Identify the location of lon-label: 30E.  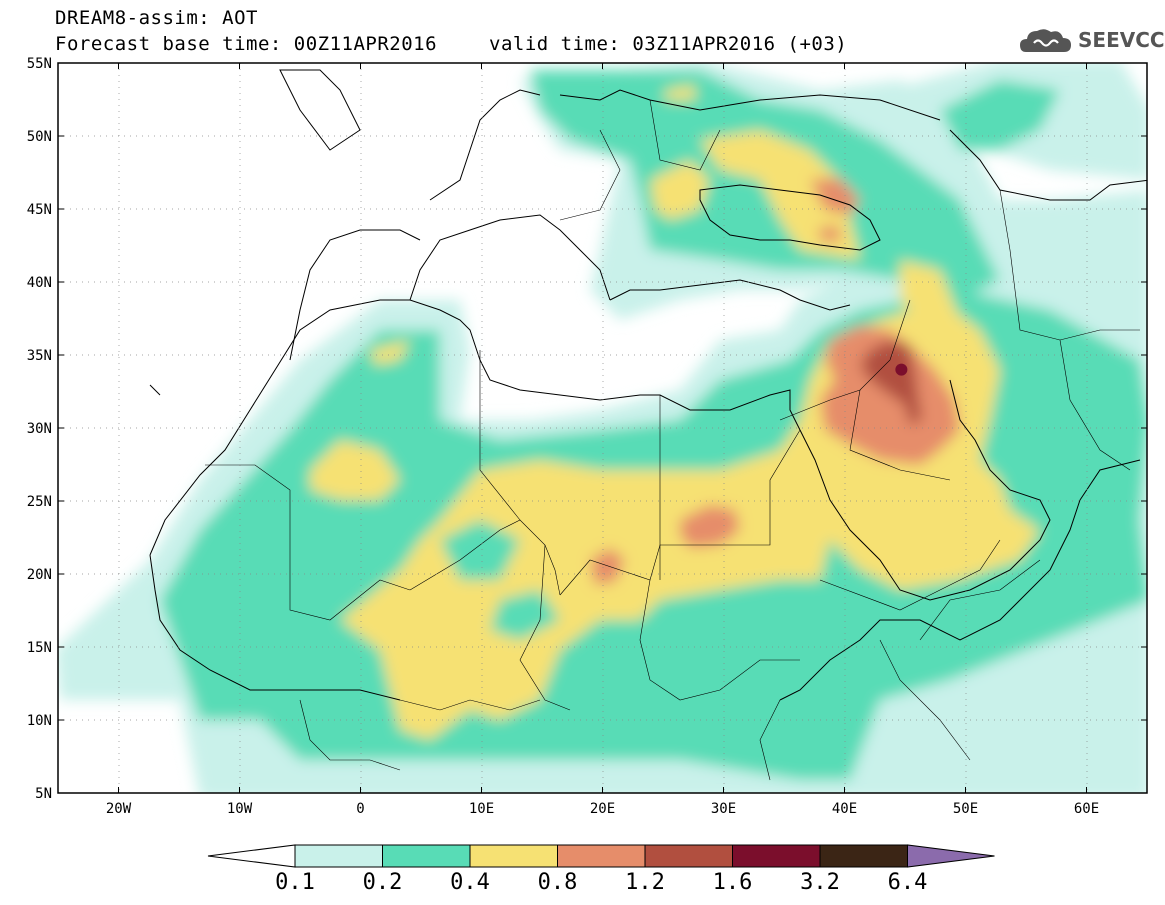
(723, 809).